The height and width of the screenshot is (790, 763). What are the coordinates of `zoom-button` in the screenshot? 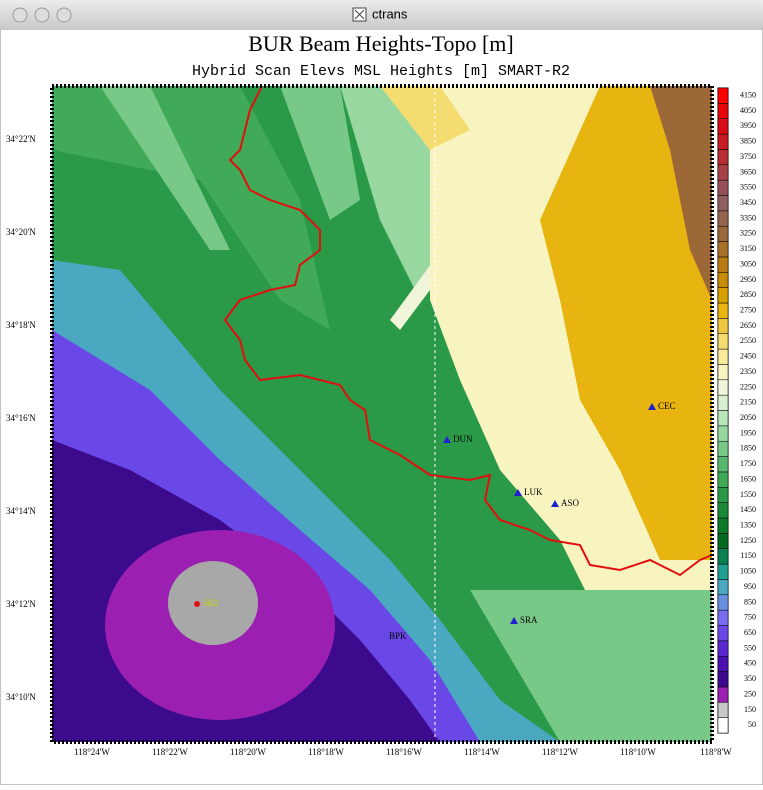 It's located at (64, 15).